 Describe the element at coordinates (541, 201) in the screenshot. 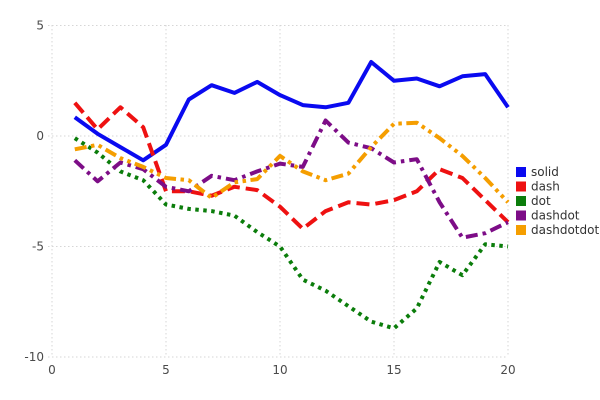

I see `legend-label-dot: dot` at that location.